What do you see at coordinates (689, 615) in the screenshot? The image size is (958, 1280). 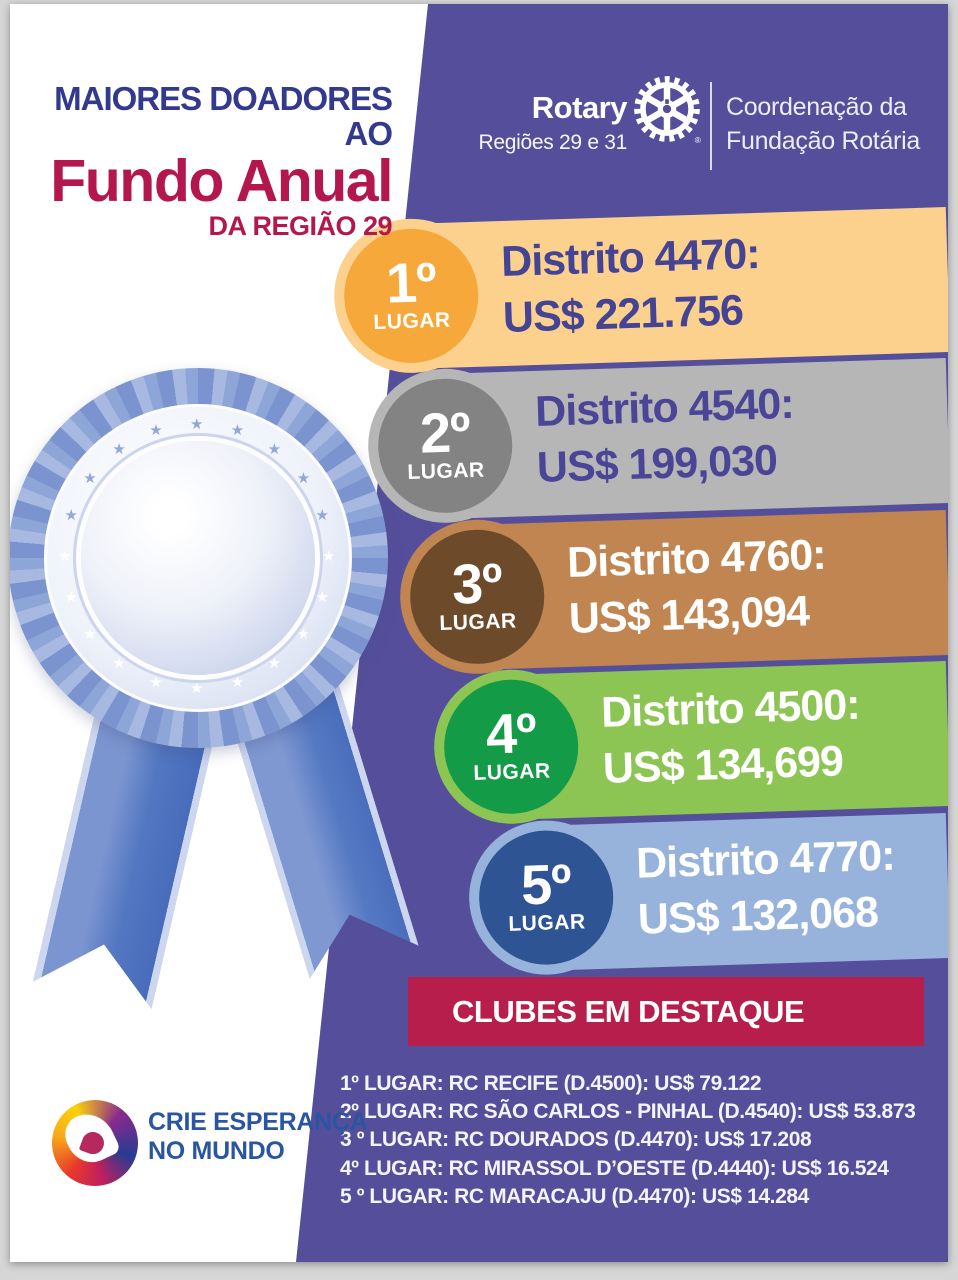 I see `amount-label: US$ 143,094` at bounding box center [689, 615].